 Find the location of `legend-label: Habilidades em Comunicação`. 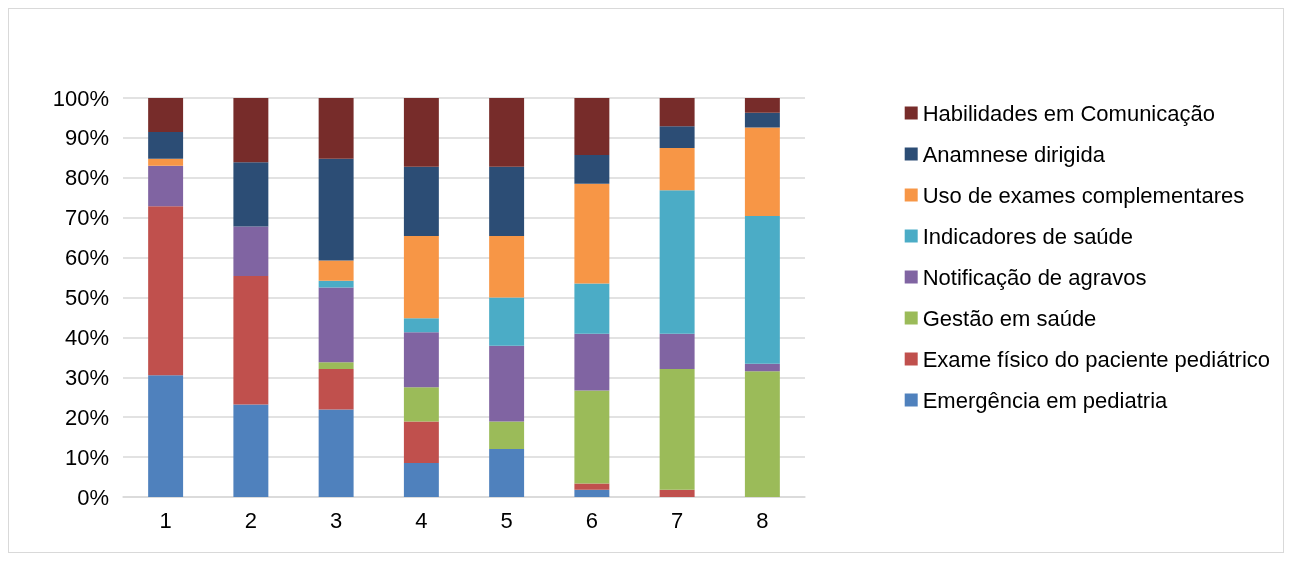

legend-label: Habilidades em Comunicação is located at coordinates (1068, 113).